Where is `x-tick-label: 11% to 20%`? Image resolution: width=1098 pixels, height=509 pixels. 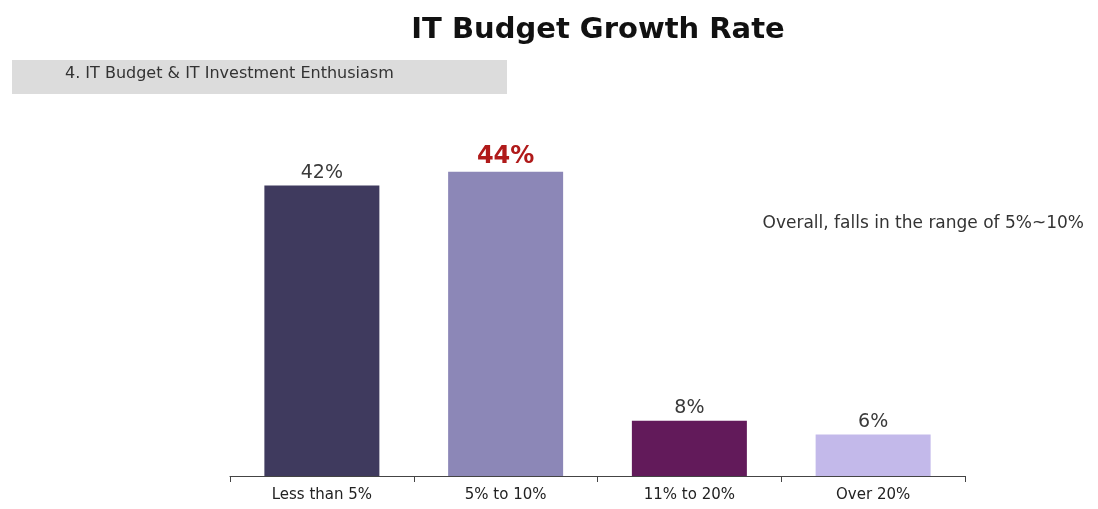 x-tick-label: 11% to 20% is located at coordinates (689, 493).